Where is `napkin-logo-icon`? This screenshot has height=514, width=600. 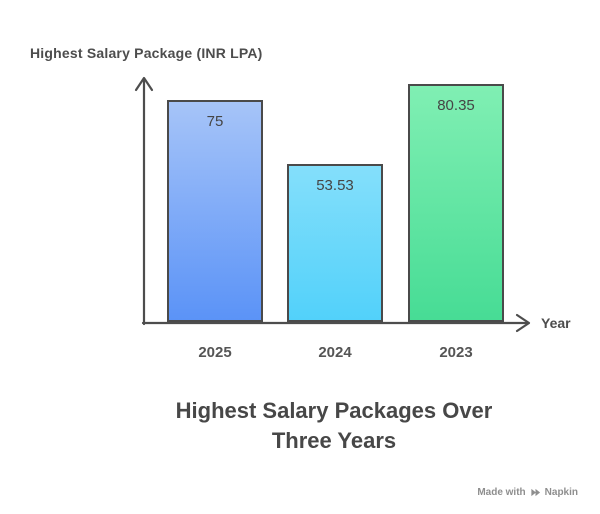 napkin-logo-icon is located at coordinates (535, 492).